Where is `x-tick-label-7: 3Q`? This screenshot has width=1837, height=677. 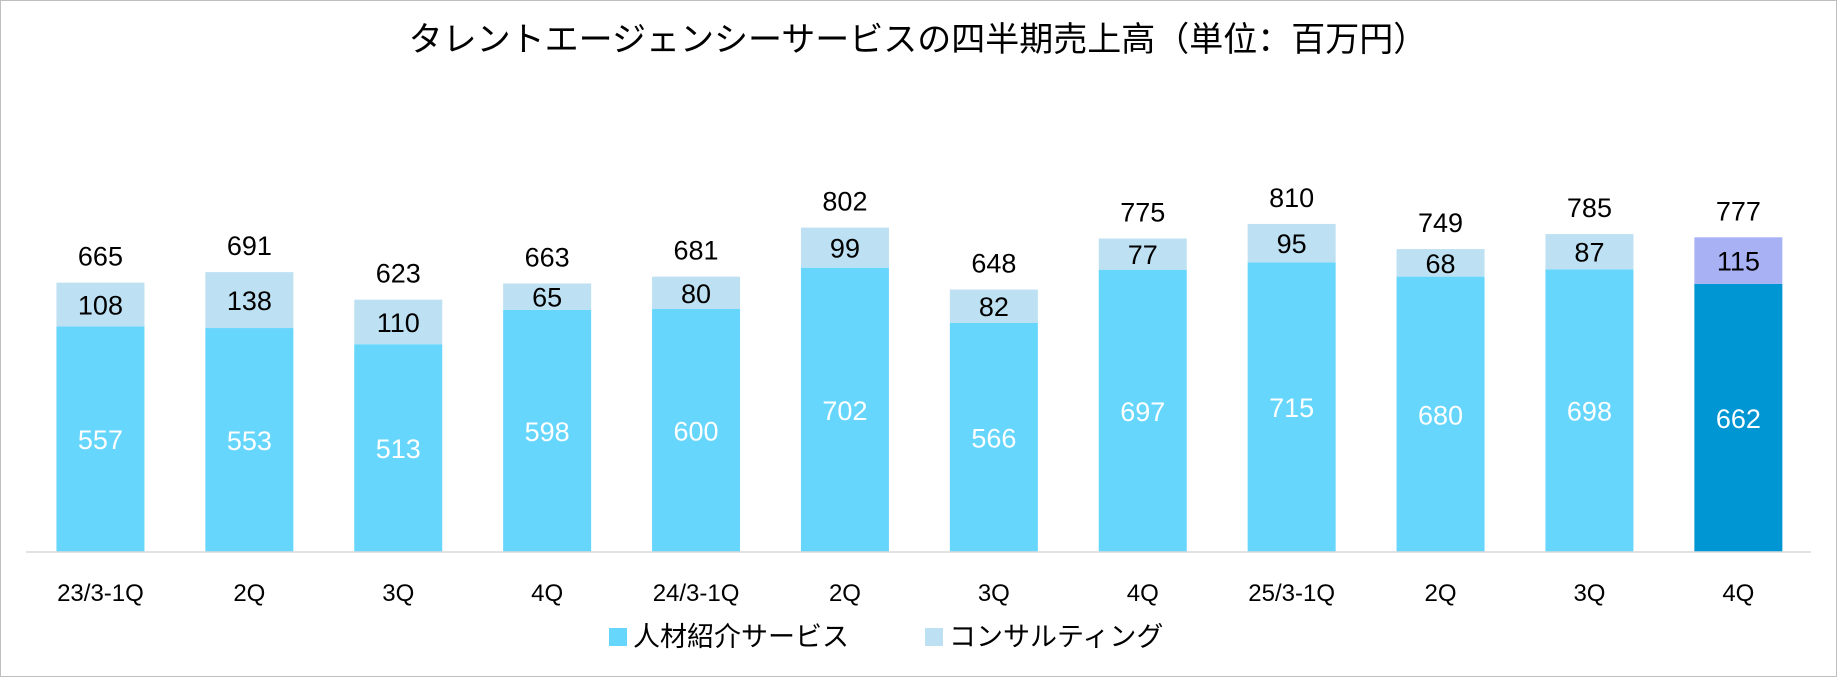 x-tick-label-7: 3Q is located at coordinates (994, 593).